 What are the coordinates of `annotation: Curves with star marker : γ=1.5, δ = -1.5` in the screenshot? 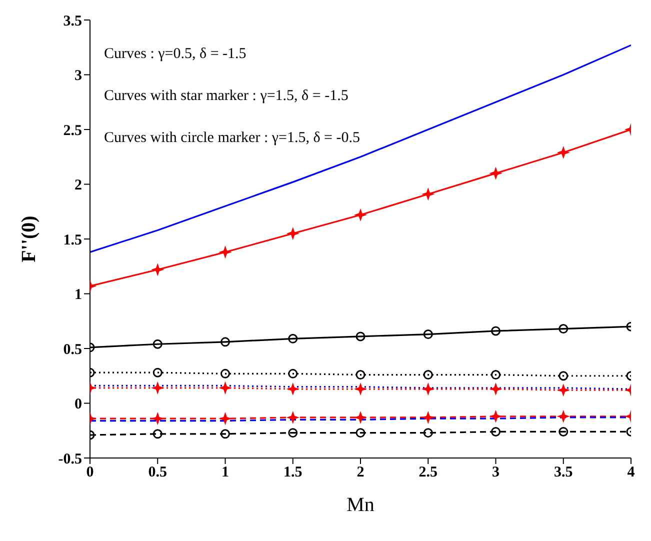 It's located at (226, 96).